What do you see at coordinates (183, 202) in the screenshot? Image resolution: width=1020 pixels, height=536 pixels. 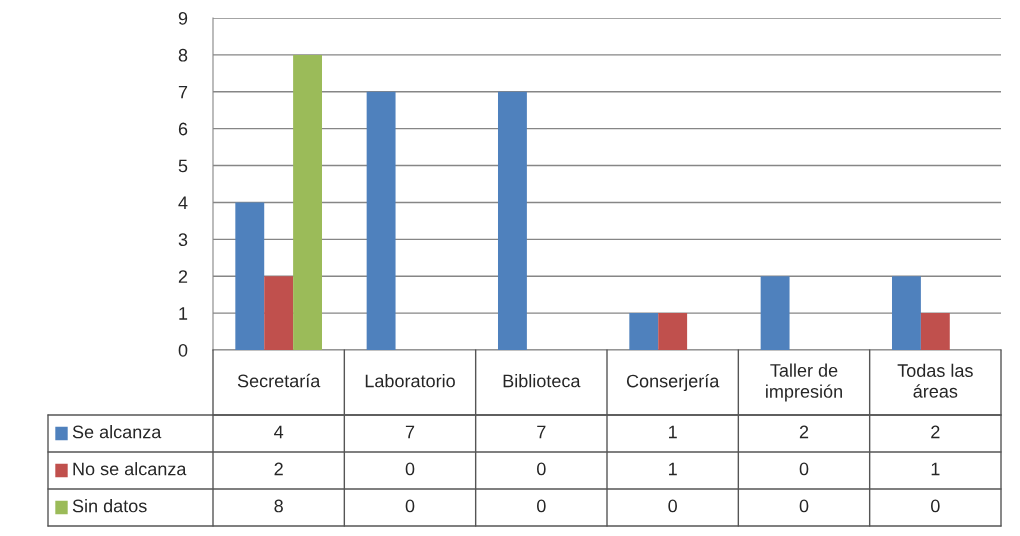 I see `y-tick-label: 4` at bounding box center [183, 202].